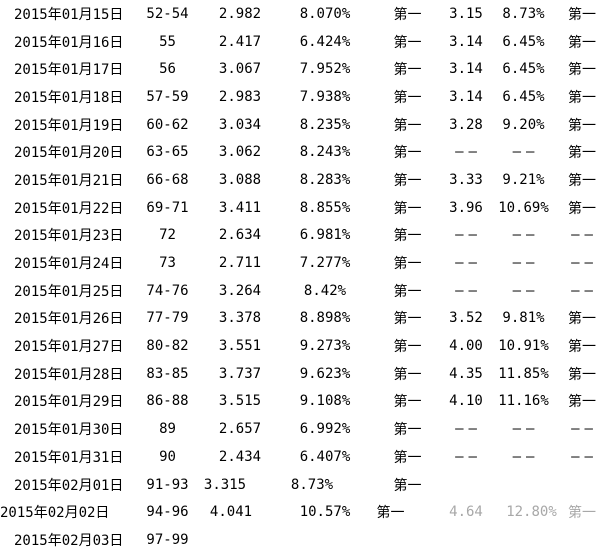  What do you see at coordinates (167, 13) in the screenshot?
I see `range-cell: 52-54` at bounding box center [167, 13].